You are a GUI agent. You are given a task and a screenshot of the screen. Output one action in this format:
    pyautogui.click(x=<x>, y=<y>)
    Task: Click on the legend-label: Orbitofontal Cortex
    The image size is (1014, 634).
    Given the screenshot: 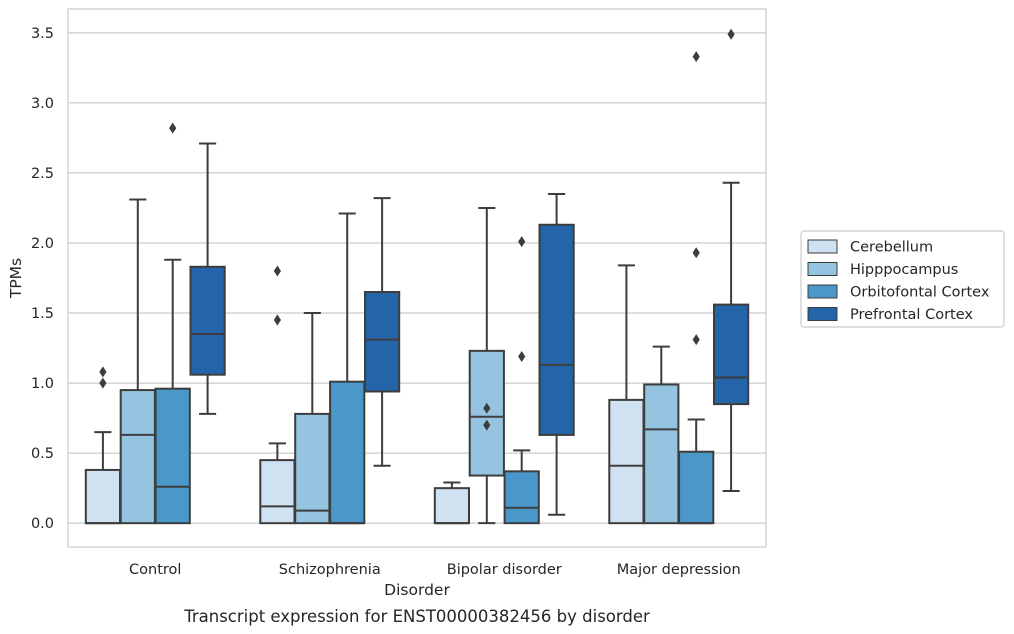 What is the action you would take?
    pyautogui.click(x=920, y=293)
    